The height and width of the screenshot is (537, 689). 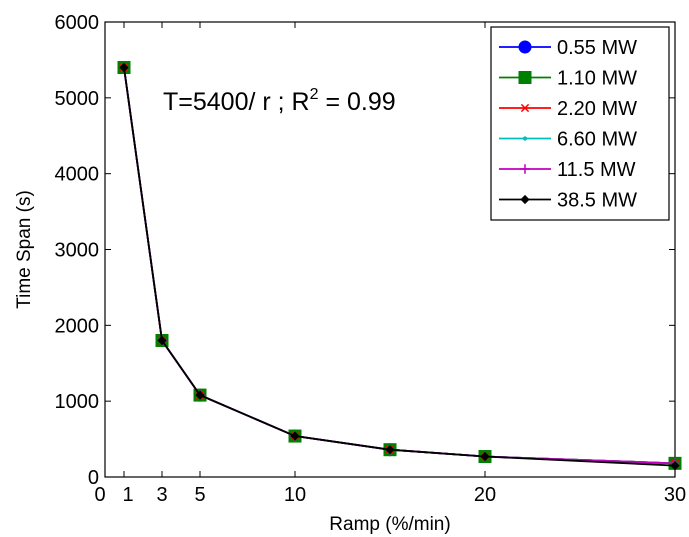 What do you see at coordinates (77, 23) in the screenshot?
I see `y-tick-label: 6000` at bounding box center [77, 23].